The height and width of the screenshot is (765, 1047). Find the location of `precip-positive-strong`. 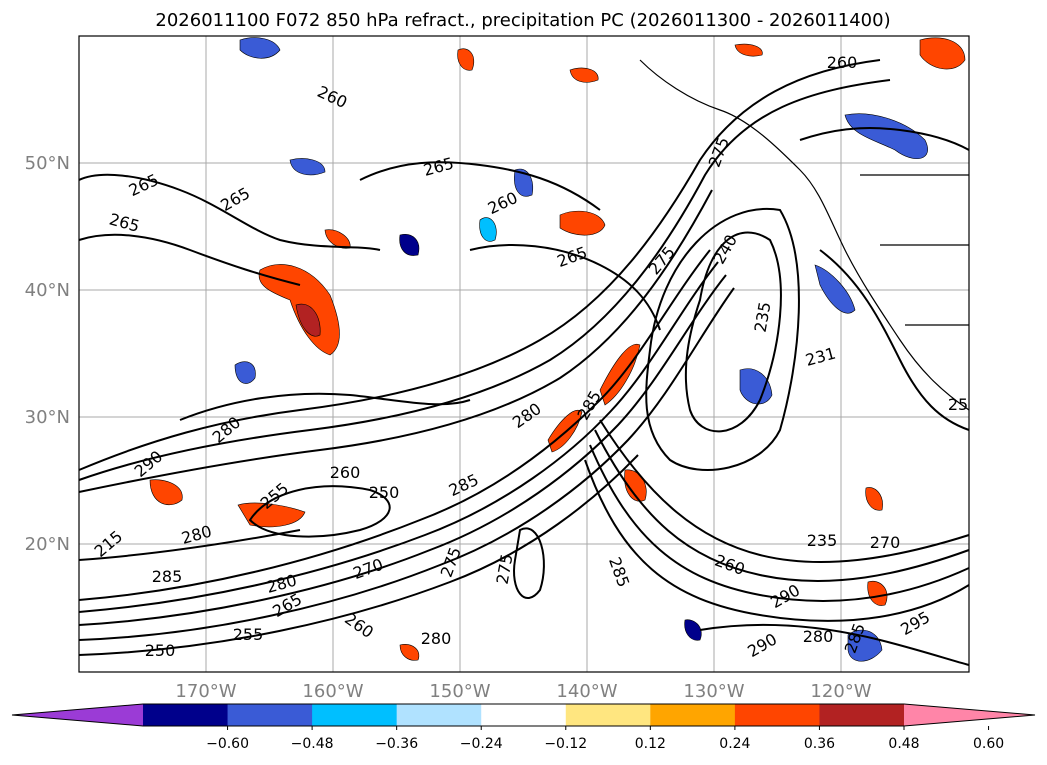

precip-positive-strong is located at coordinates (308, 320).